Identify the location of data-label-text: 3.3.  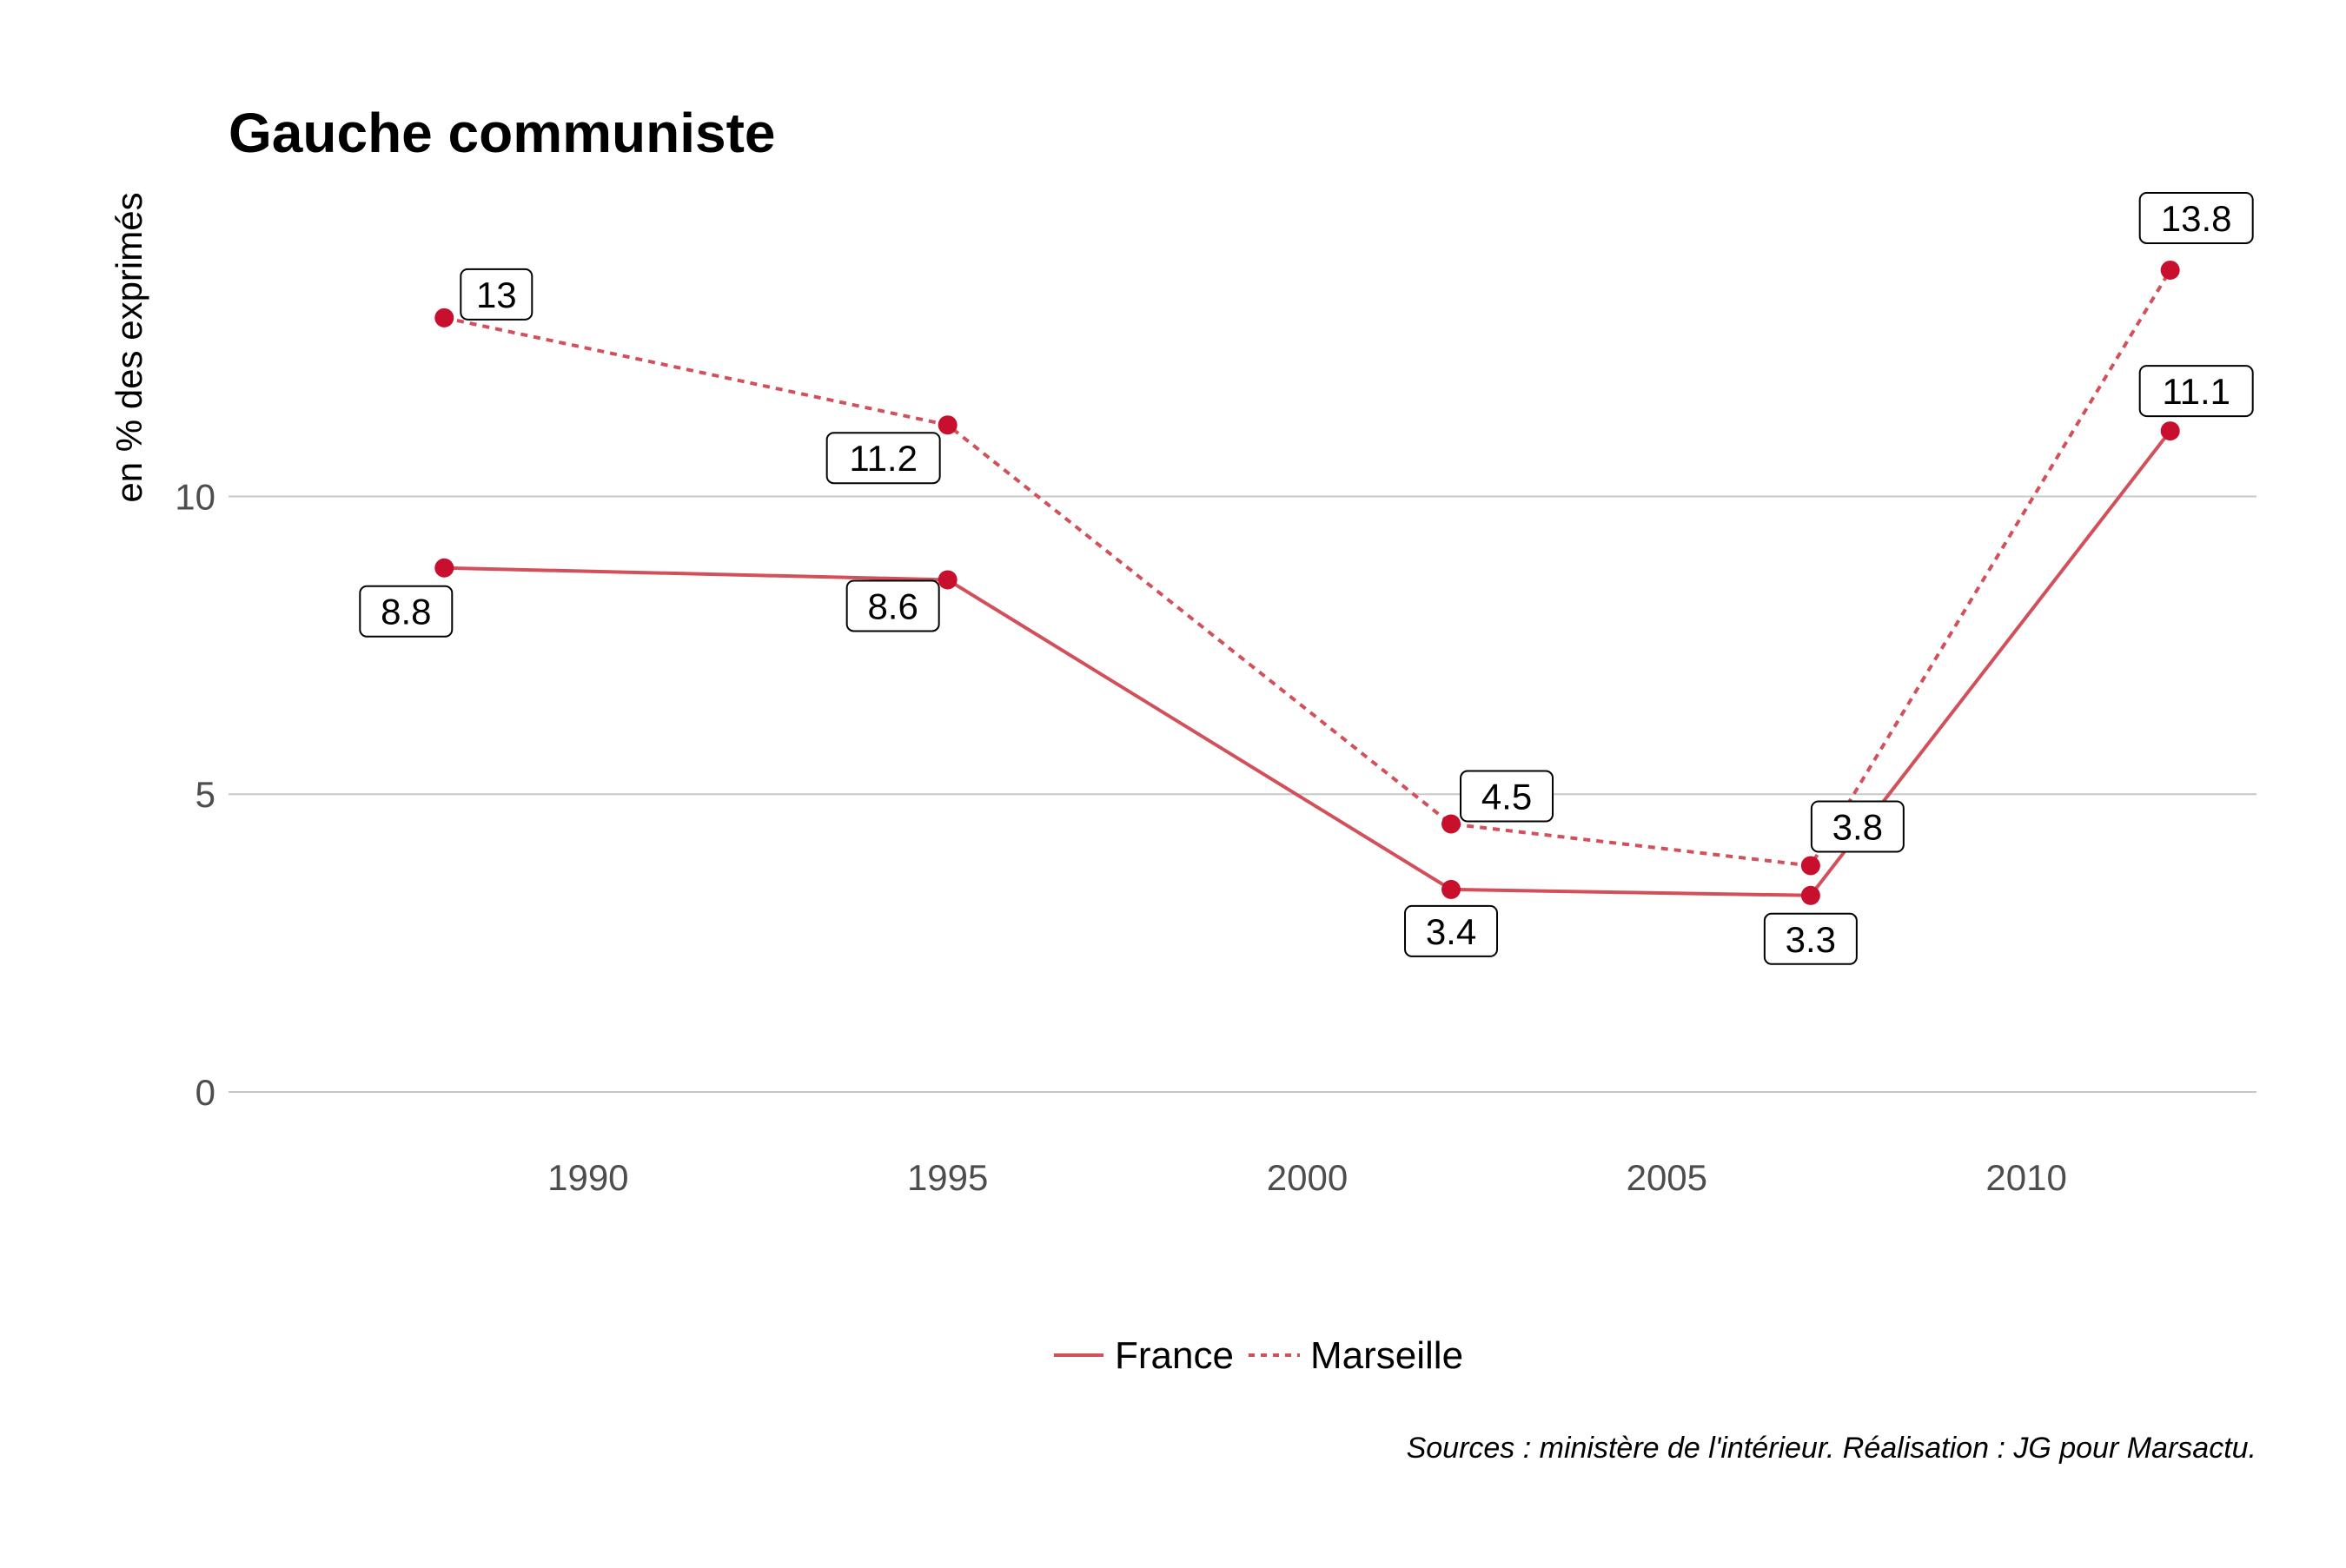
(1811, 939).